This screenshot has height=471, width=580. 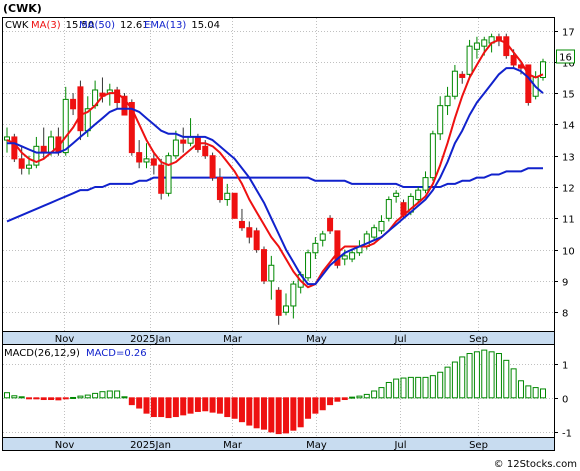 I want to click on price-tick-label: 11, so click(x=568, y=220).